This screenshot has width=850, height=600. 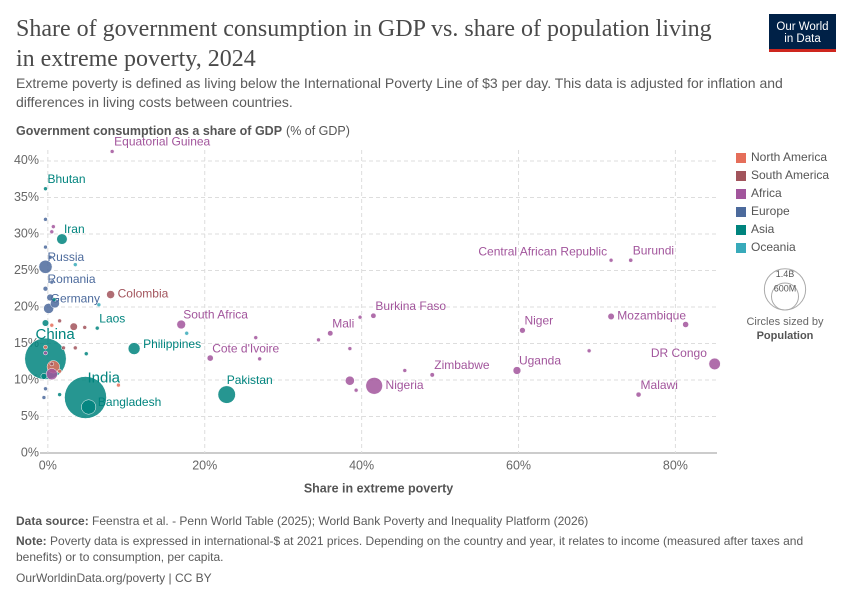 What do you see at coordinates (112, 318) in the screenshot?
I see `point-label: Laos` at bounding box center [112, 318].